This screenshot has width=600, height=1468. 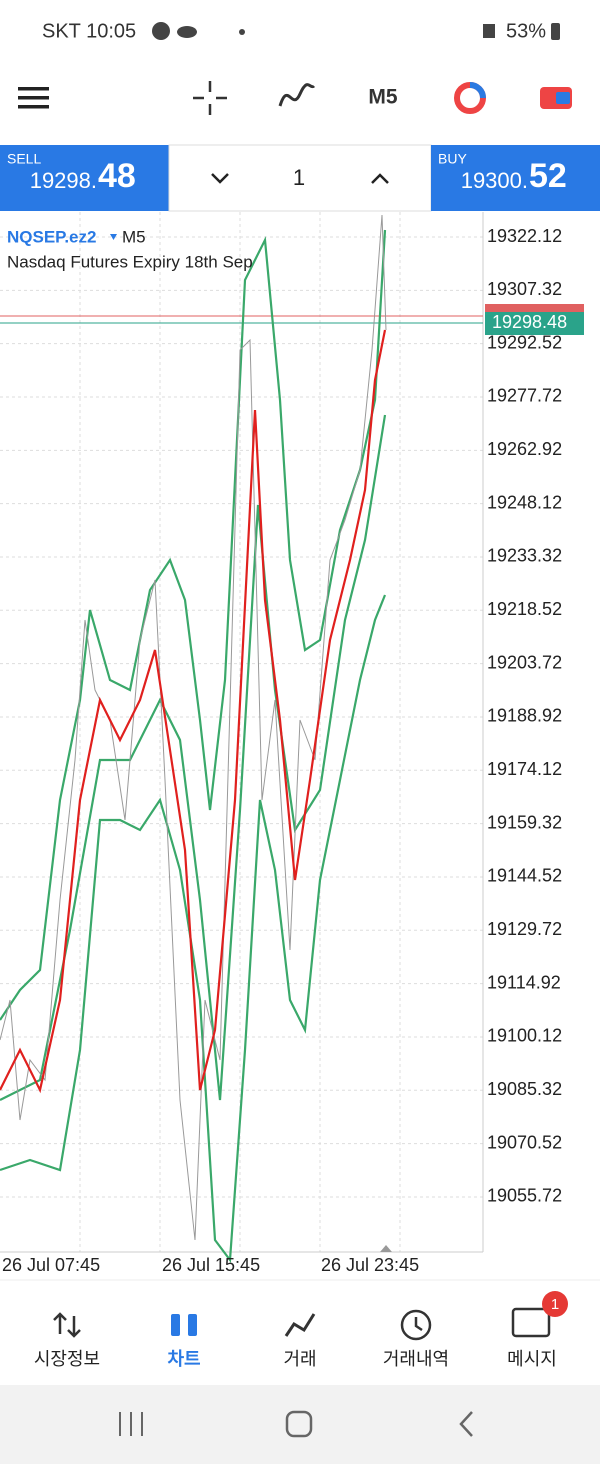 I want to click on chart-timeframe: M5, so click(x=134, y=236).